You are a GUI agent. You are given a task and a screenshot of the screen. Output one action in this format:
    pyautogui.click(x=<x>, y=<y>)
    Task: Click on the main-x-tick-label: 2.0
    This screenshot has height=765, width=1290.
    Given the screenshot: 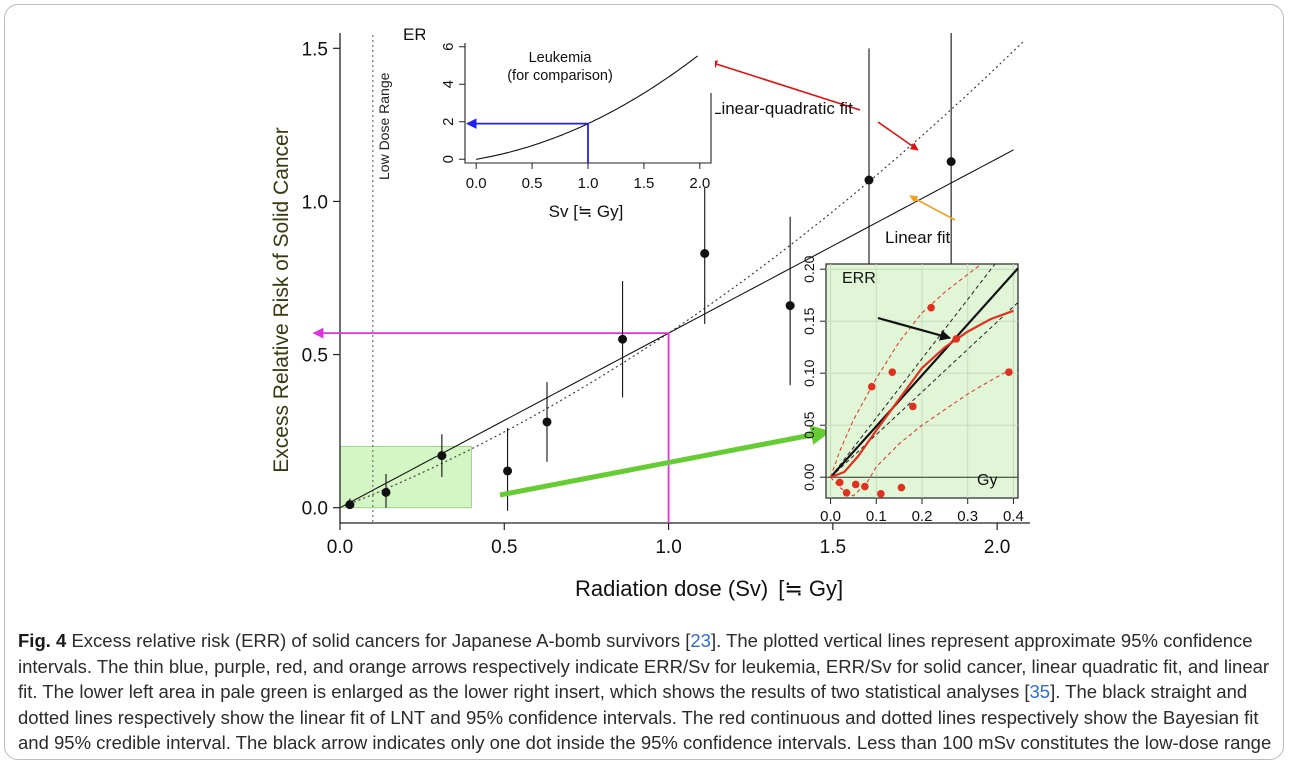 What is the action you would take?
    pyautogui.click(x=997, y=547)
    